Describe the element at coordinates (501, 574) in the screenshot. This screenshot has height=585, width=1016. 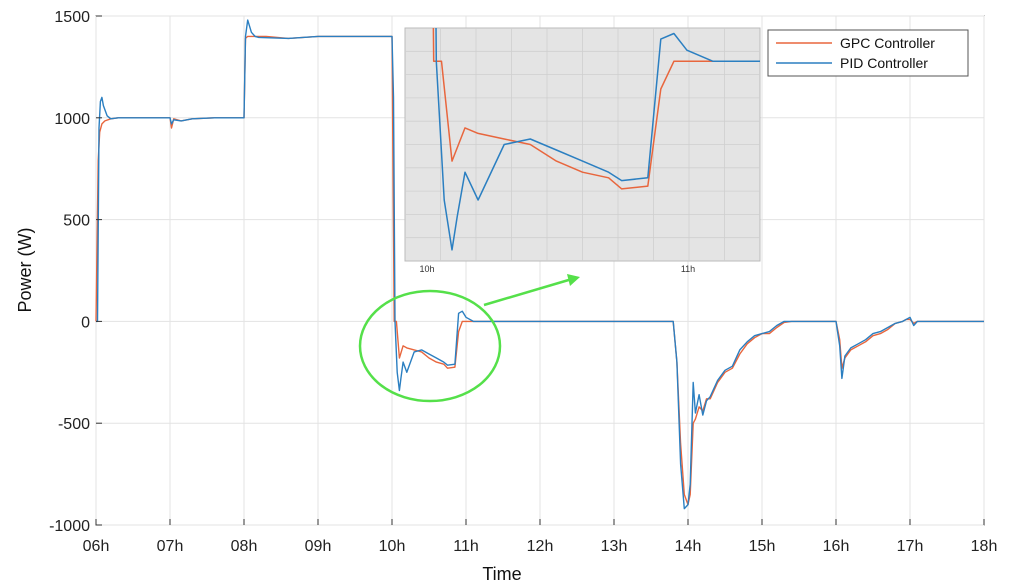
I see `x-axis-title: Time` at that location.